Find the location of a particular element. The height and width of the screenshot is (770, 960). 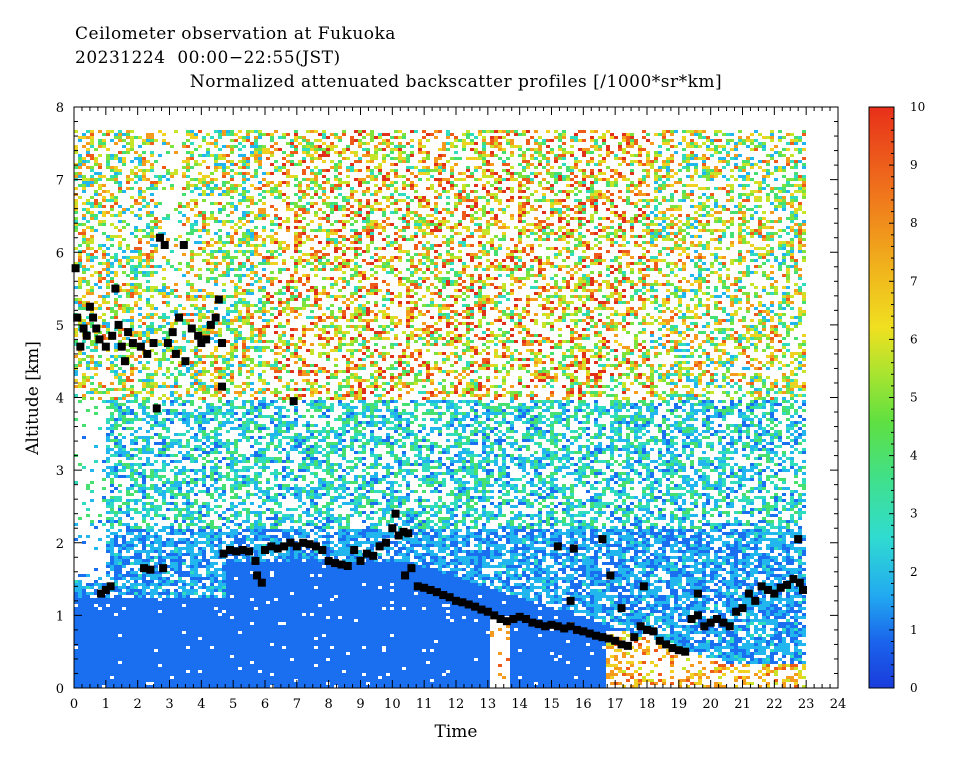

y-tick-label: 6 is located at coordinates (60, 253).